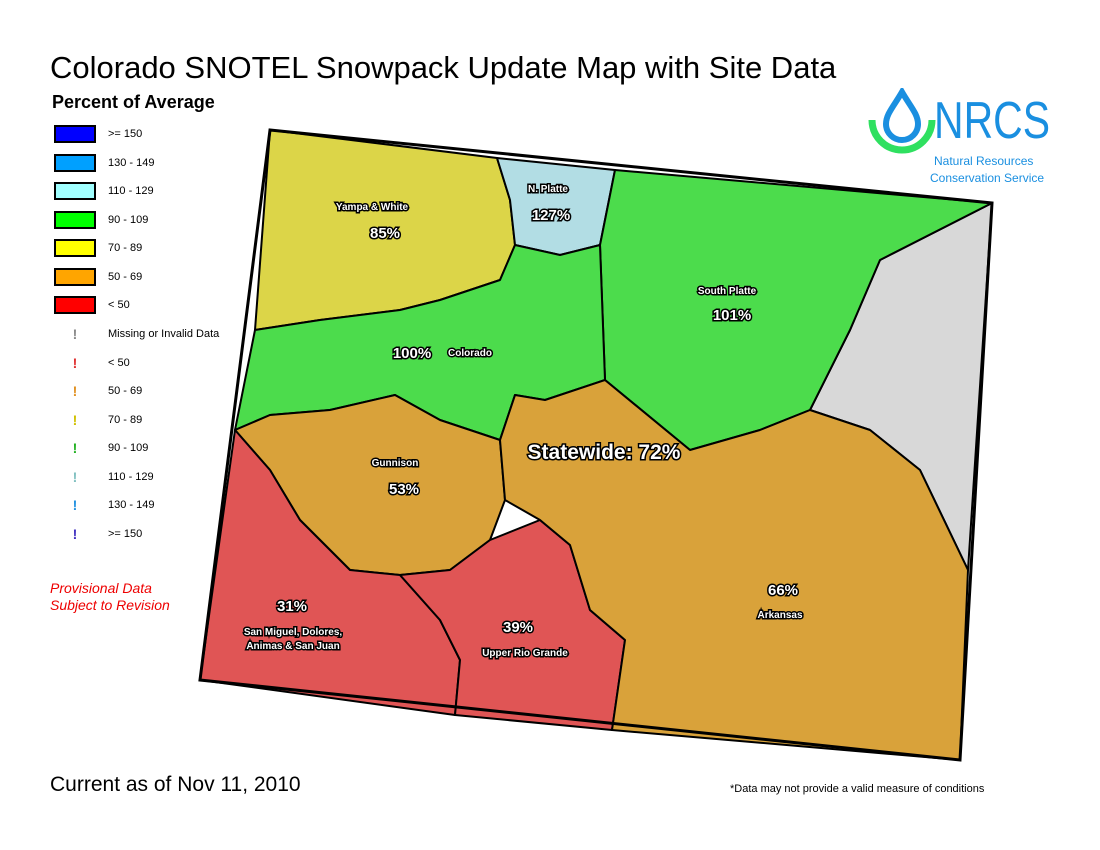  What do you see at coordinates (104, 191) in the screenshot?
I see `legend-class: 110 - 129` at bounding box center [104, 191].